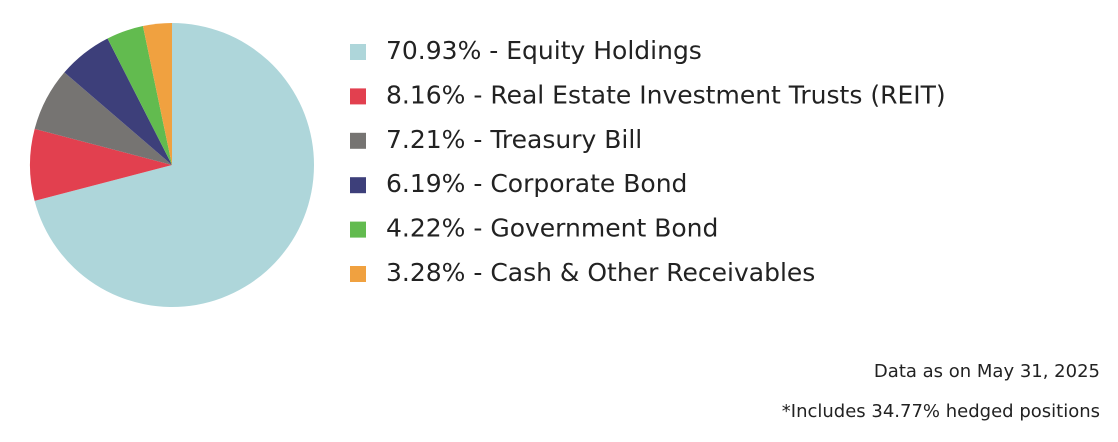  I want to click on legend-label: 70.93% - Equity Holdings, so click(544, 50).